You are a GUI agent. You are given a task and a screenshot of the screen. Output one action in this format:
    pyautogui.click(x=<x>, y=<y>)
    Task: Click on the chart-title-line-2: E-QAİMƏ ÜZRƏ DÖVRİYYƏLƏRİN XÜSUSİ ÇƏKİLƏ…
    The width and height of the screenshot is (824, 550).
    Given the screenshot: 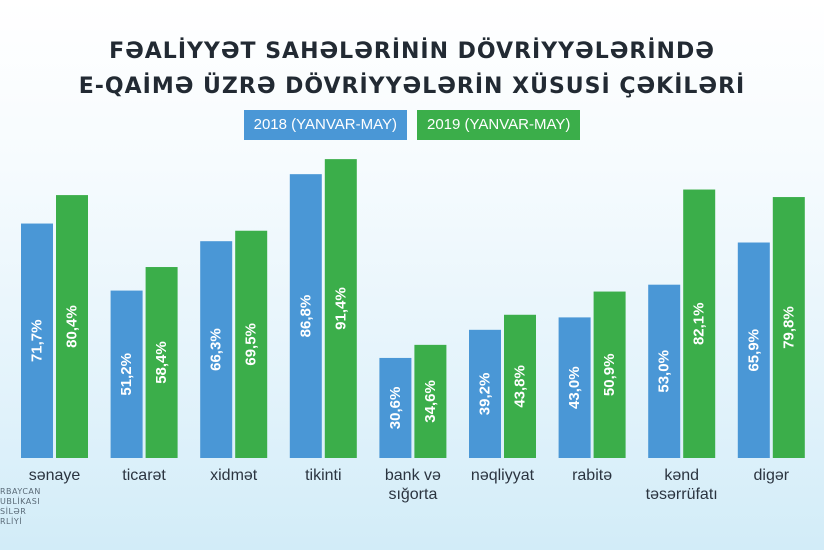 What is the action you would take?
    pyautogui.click(x=412, y=86)
    